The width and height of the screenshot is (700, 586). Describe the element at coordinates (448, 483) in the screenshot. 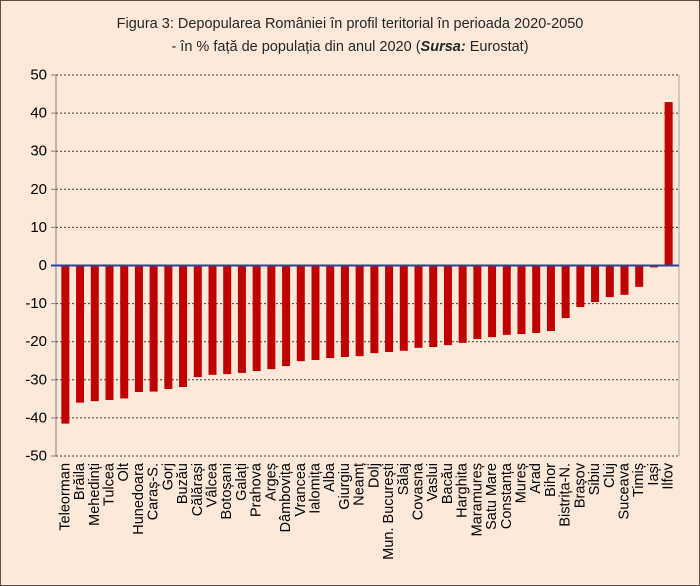

I see `x-tick-label: Bacău` at that location.